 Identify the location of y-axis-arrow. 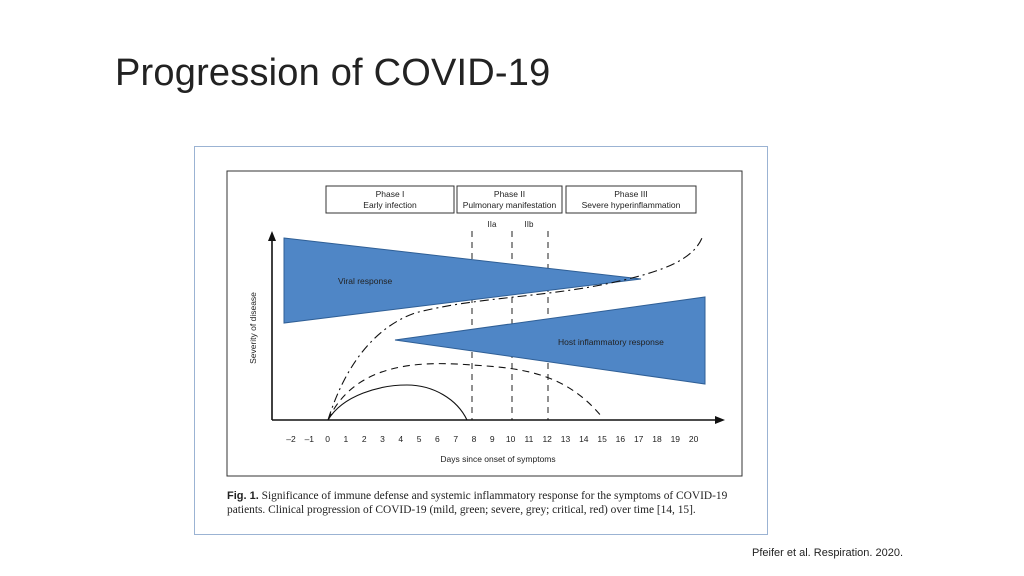
(272, 236).